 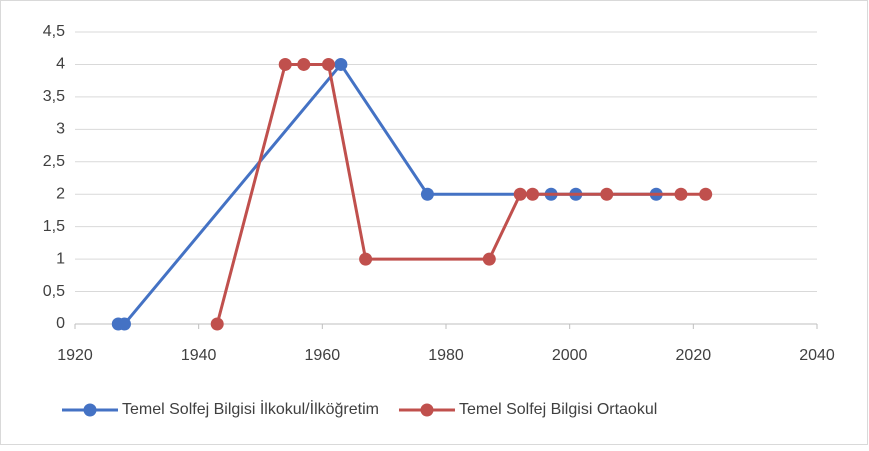 What do you see at coordinates (54, 161) in the screenshot?
I see `y-tick-label: 2,5` at bounding box center [54, 161].